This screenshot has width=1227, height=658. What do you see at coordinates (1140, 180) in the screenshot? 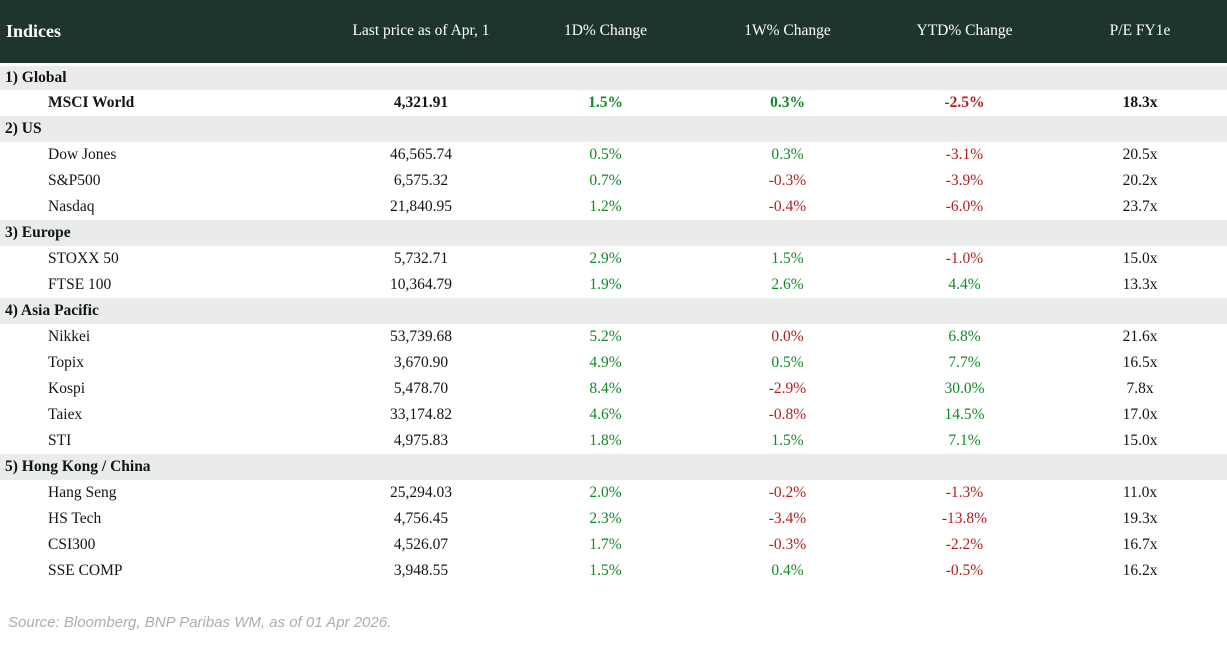
I see `pe-fy1e: 20.2x` at bounding box center [1140, 180].